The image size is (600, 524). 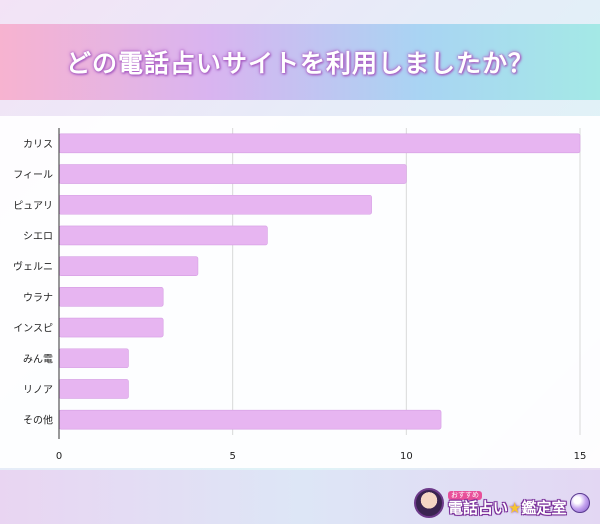 I want to click on category-label: ウラナ, so click(x=38, y=298).